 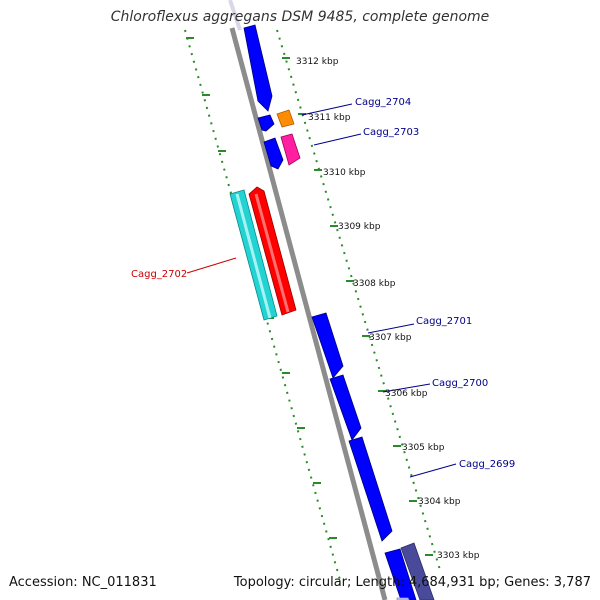 What do you see at coordinates (329, 118) in the screenshot?
I see `tick-label-3311: 3311 kbp` at bounding box center [329, 118].